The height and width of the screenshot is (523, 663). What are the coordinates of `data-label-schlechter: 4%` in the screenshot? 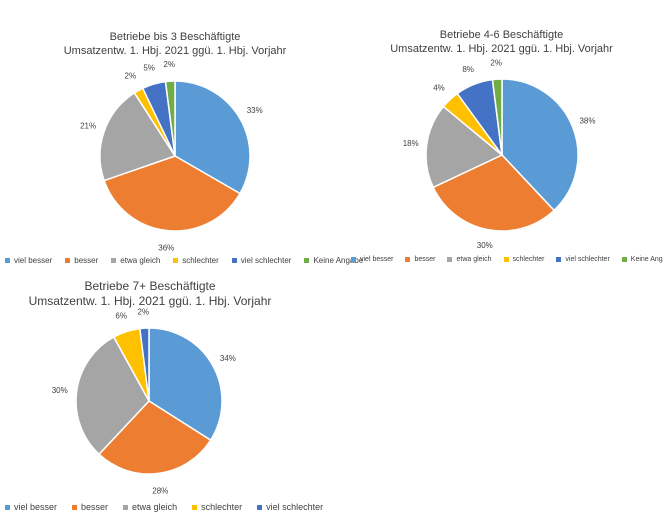 It's located at (439, 87).